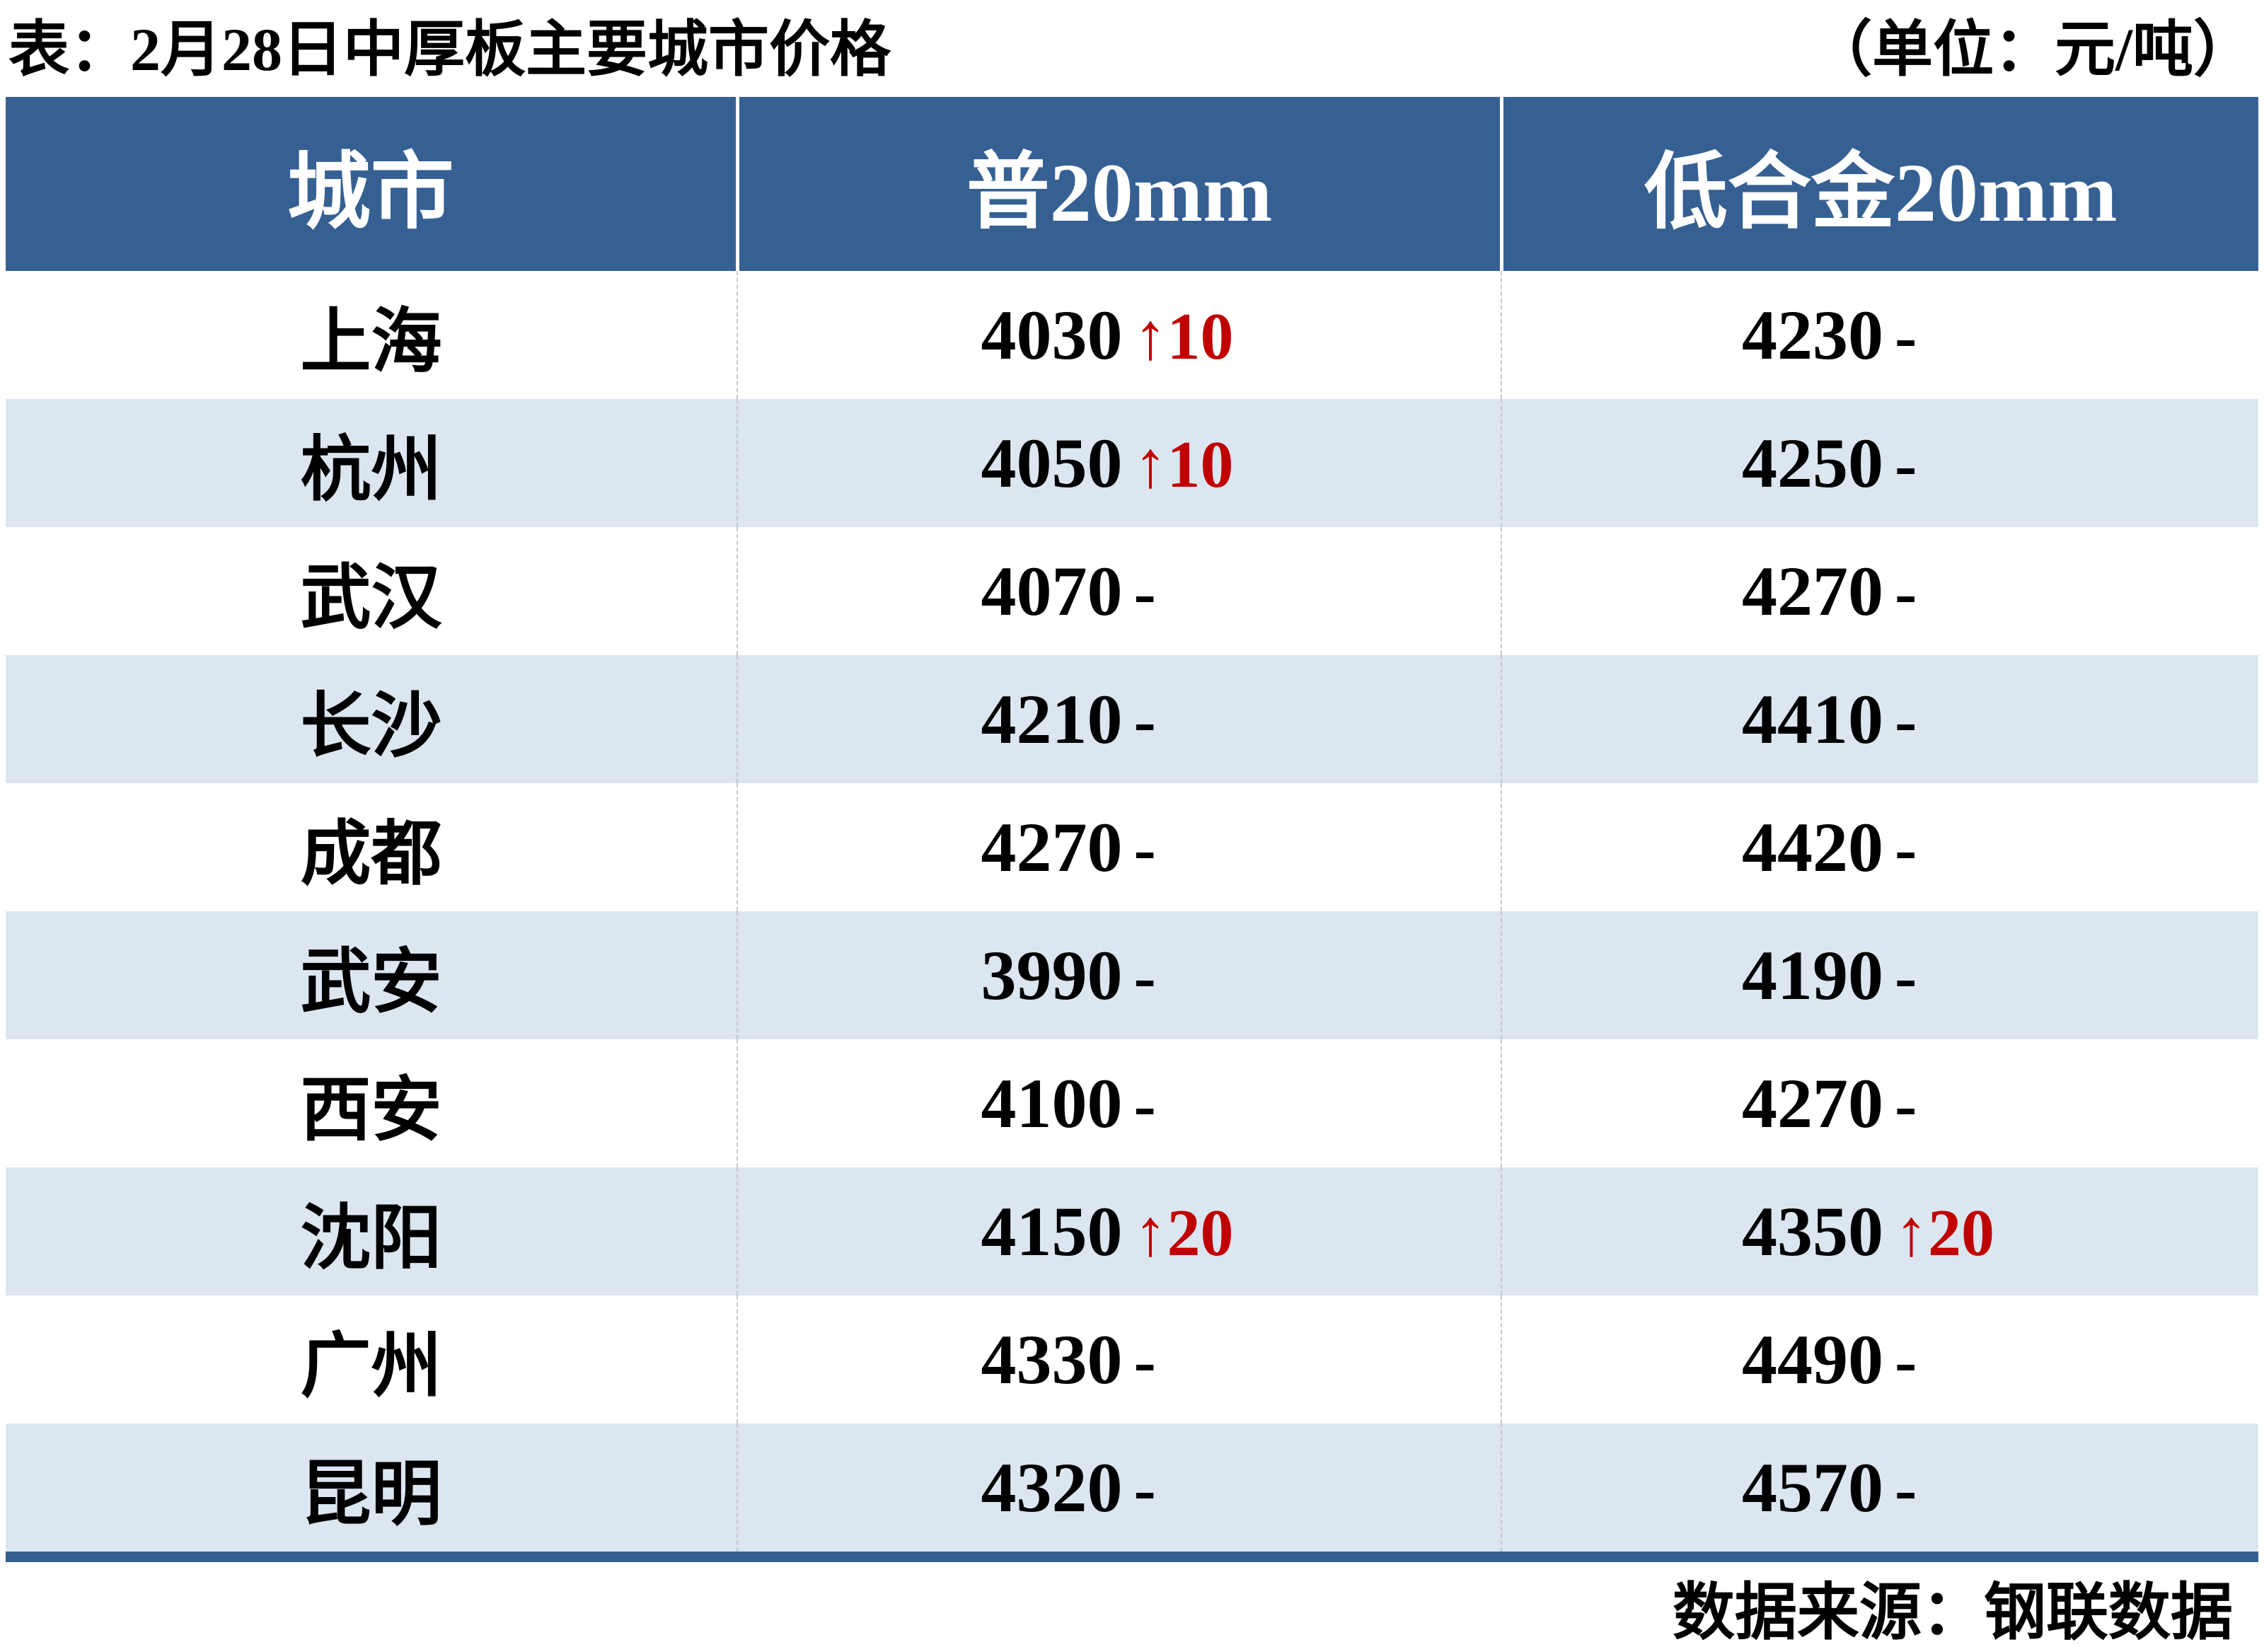 The height and width of the screenshot is (1652, 2264). What do you see at coordinates (1813, 463) in the screenshot?
I see `price-value: 4250` at bounding box center [1813, 463].